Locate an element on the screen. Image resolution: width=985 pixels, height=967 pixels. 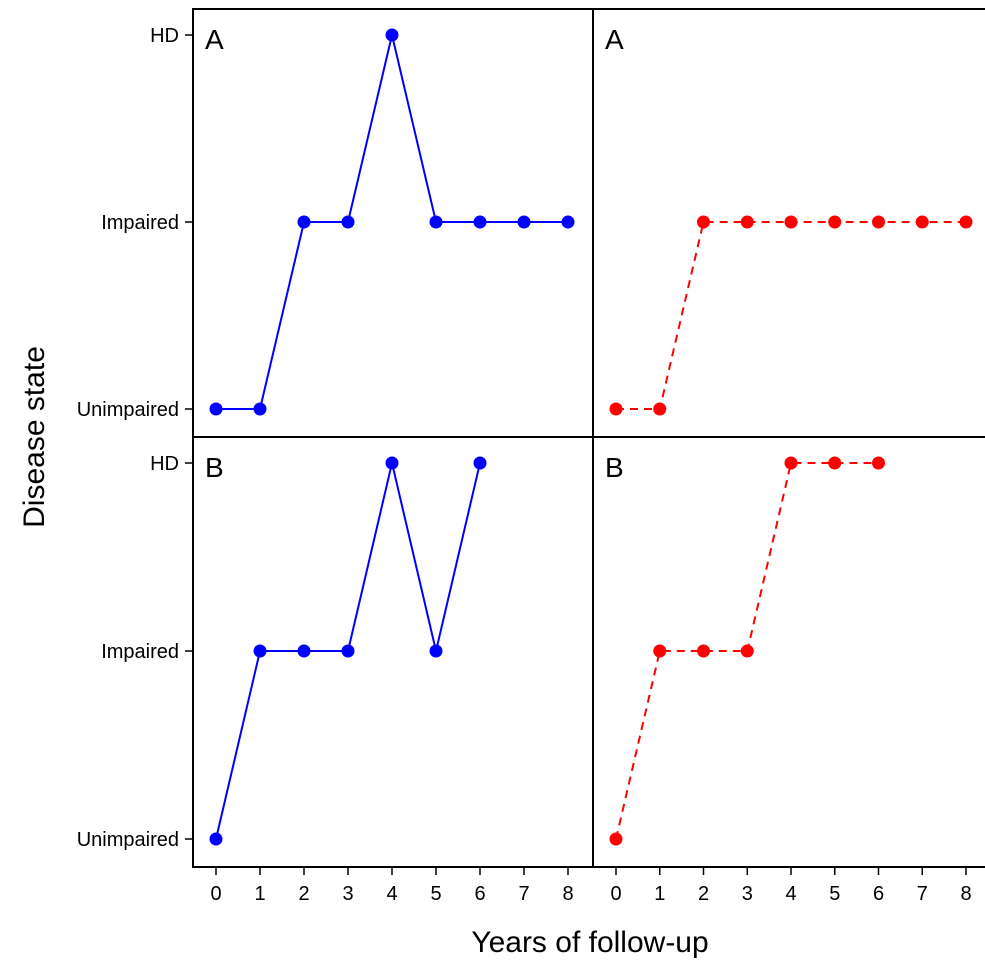
panel-b-observed: B is located at coordinates (346, 649).